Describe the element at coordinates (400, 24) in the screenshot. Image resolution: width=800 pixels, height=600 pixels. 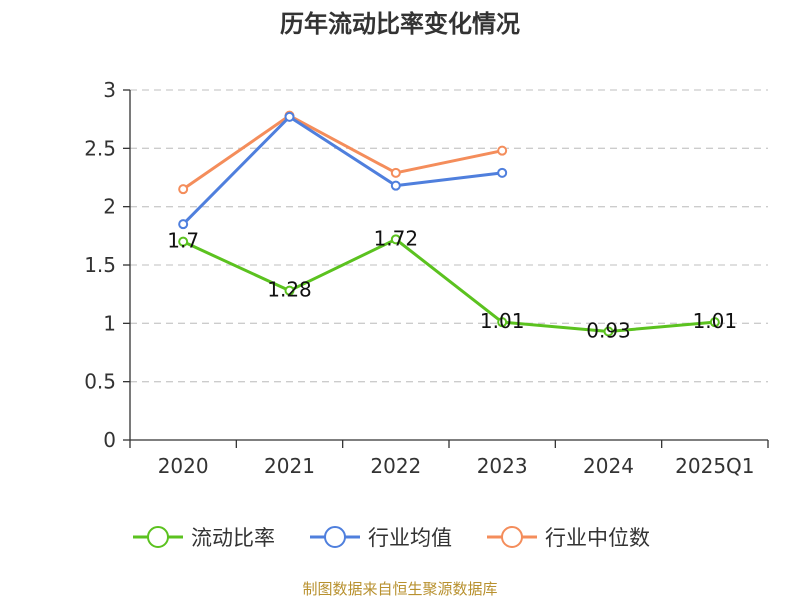
I see `chart-title: 历年流动比率变化情况` at that location.